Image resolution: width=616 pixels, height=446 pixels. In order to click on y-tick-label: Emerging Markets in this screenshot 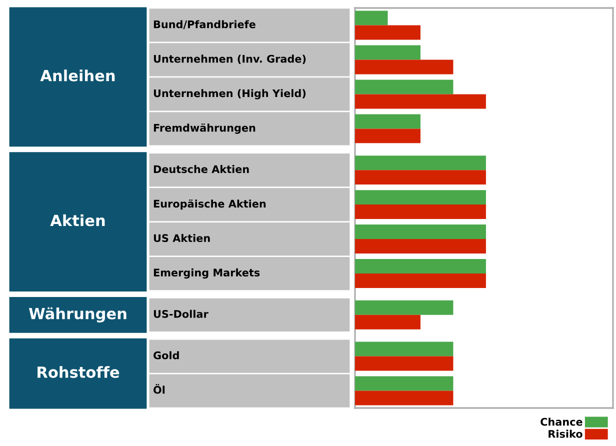, I will do `click(207, 273)`.